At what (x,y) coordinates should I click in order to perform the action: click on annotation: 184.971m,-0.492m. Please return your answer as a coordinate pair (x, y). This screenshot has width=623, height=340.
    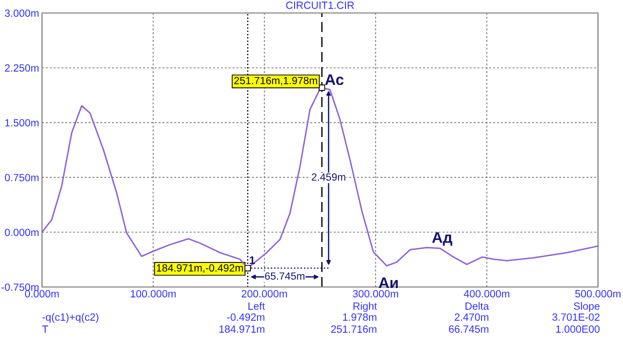
    Looking at the image, I should click on (199, 268).